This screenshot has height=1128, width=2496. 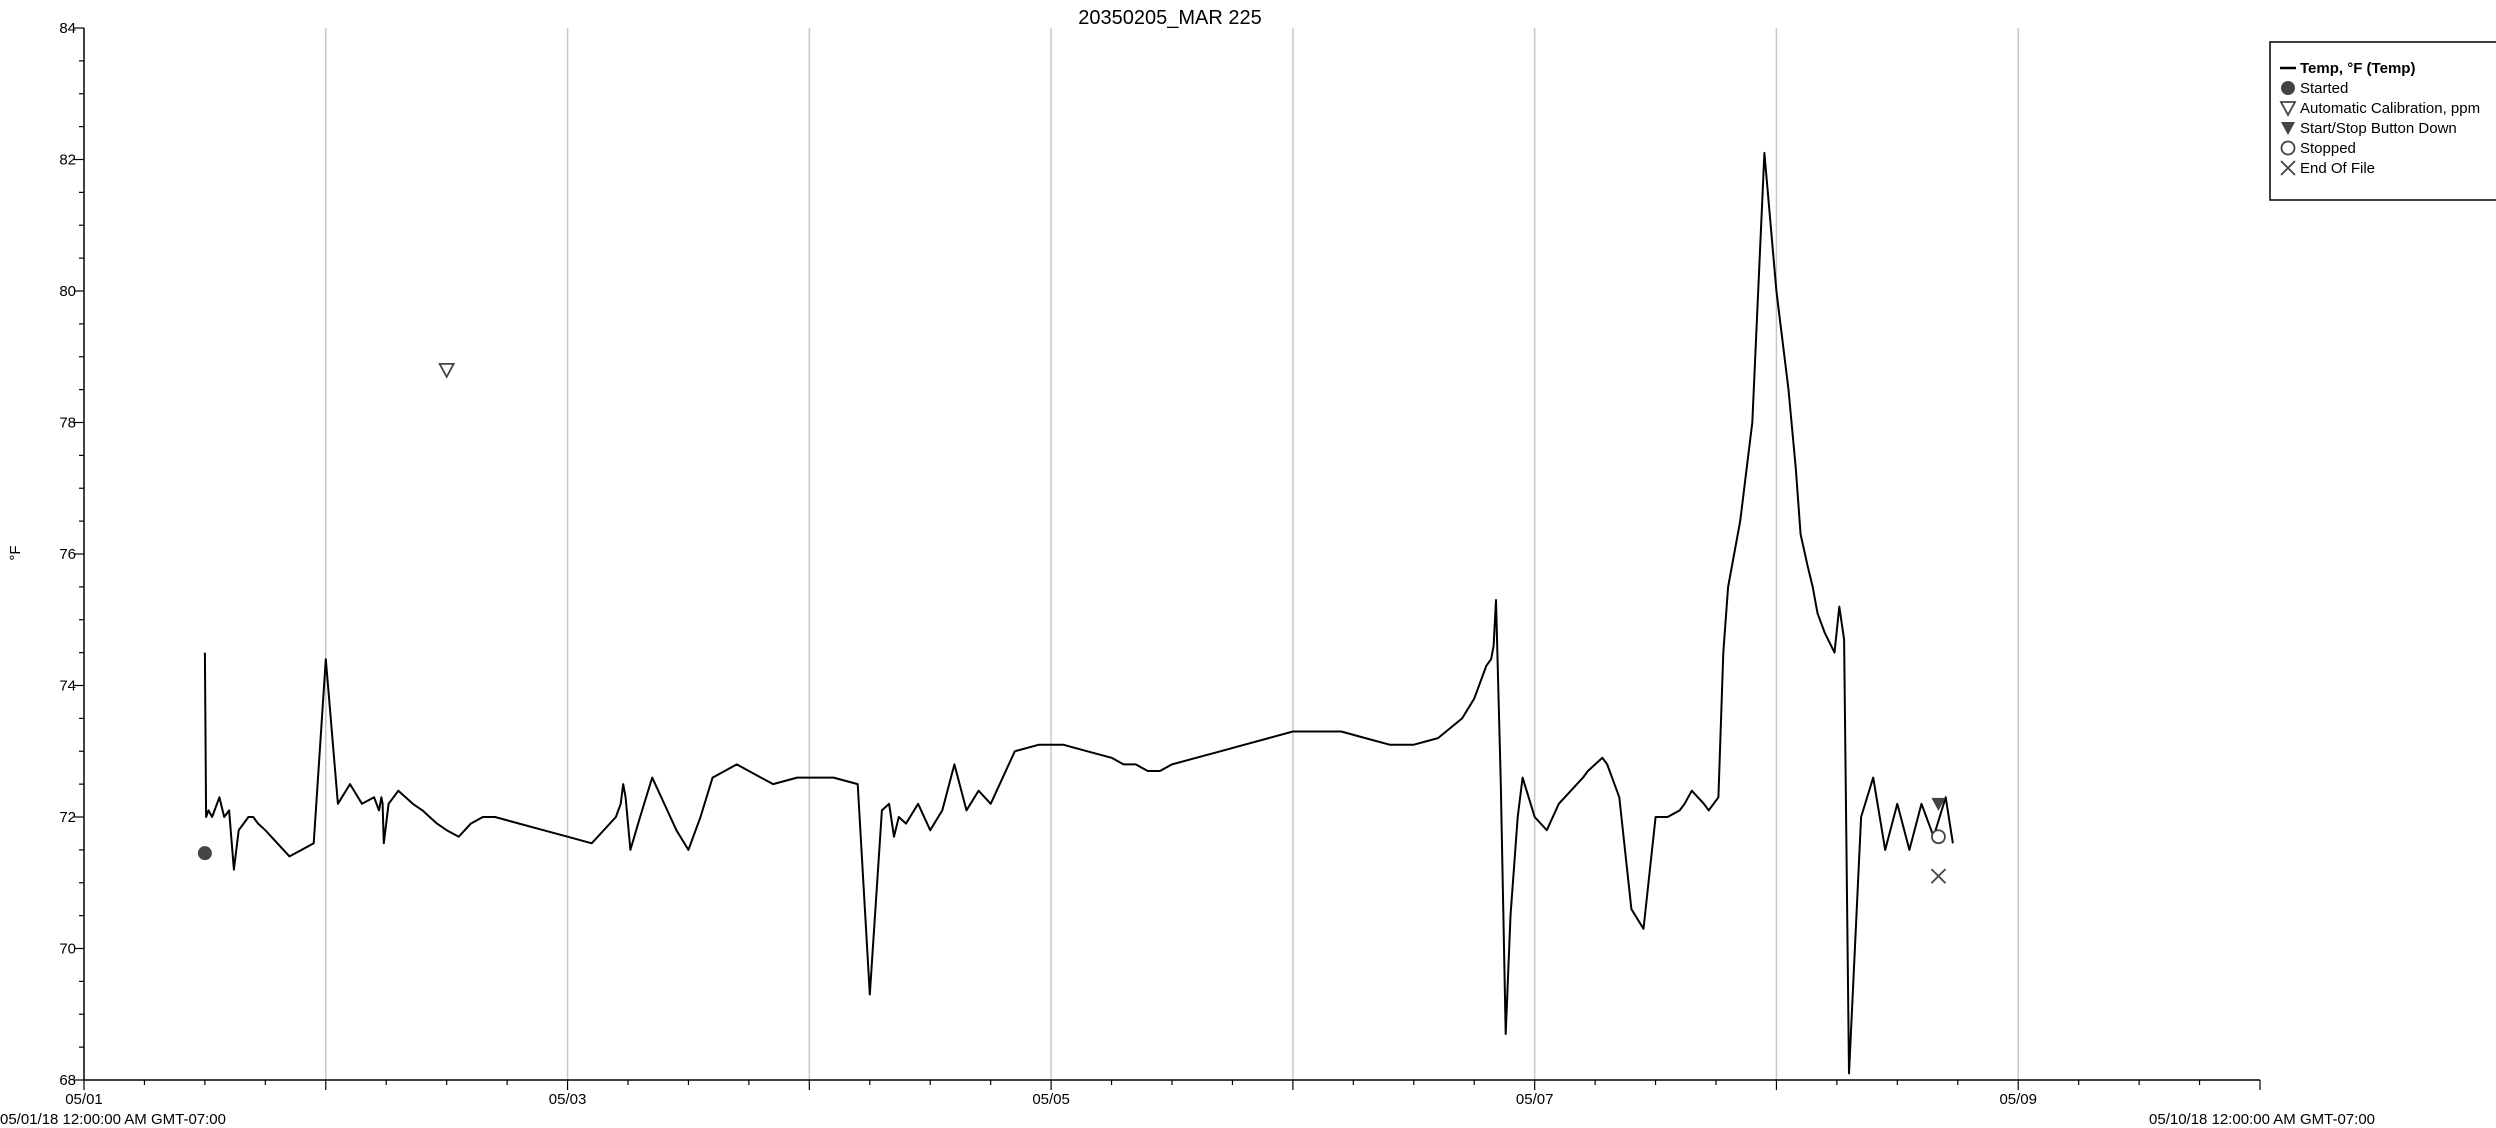 I want to click on chart-title: 20350205_MAR 225, so click(x=1169, y=18).